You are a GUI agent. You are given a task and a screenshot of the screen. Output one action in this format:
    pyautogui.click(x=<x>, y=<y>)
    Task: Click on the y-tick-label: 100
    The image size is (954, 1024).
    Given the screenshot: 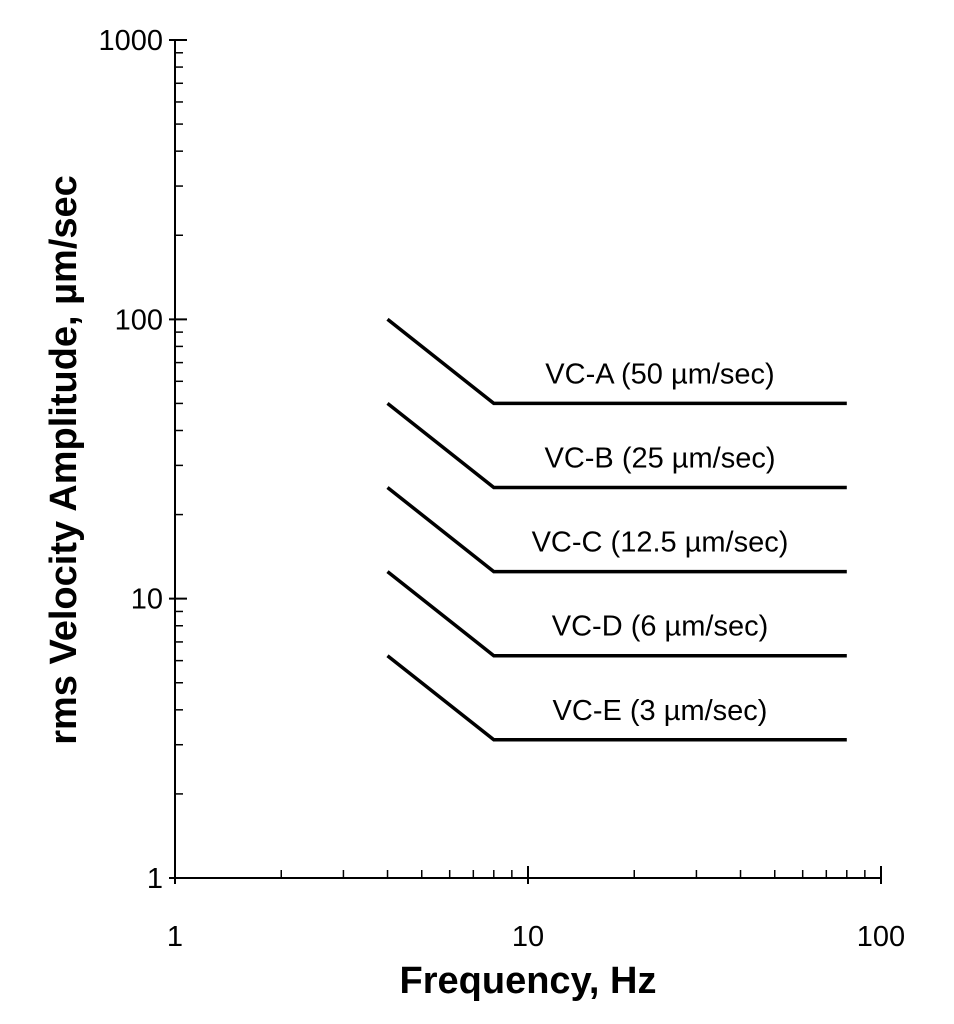 What is the action you would take?
    pyautogui.click(x=139, y=320)
    